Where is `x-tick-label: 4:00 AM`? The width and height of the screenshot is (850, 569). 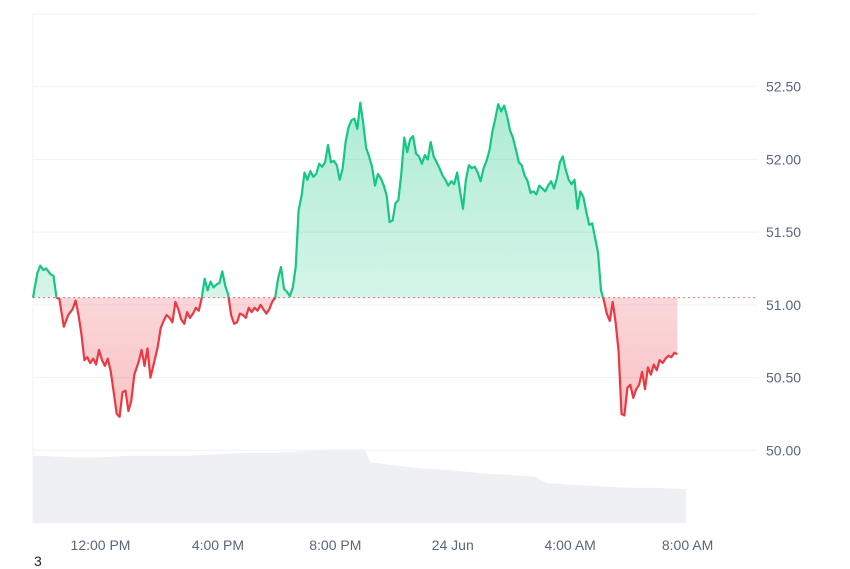
x-tick-label: 4:00 AM is located at coordinates (569, 545).